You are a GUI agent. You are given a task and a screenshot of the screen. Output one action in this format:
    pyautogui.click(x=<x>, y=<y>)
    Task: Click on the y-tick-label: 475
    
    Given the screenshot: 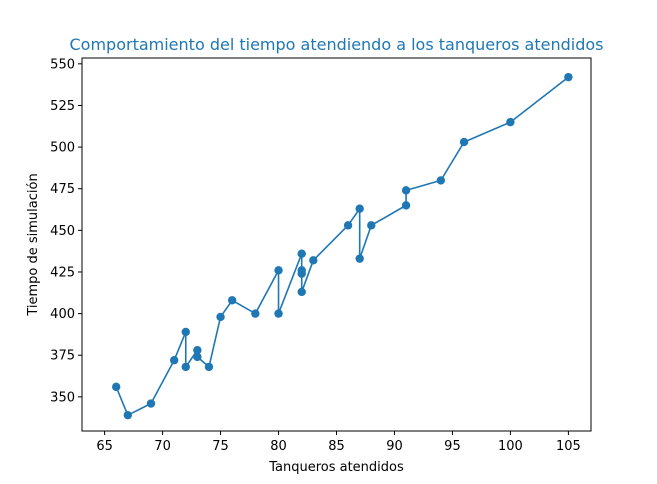 What is the action you would take?
    pyautogui.click(x=62, y=189)
    